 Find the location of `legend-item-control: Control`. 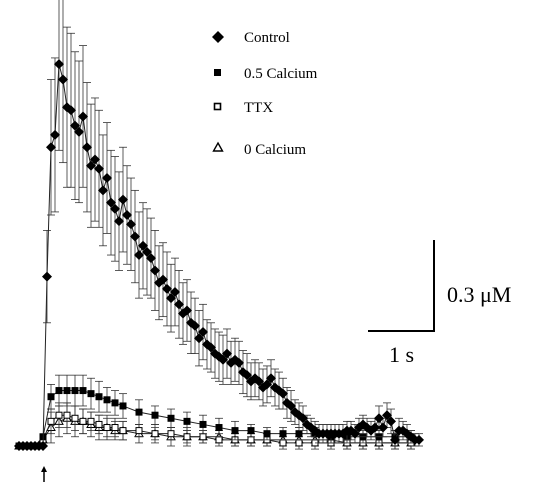

legend-item-control: Control is located at coordinates (251, 38).